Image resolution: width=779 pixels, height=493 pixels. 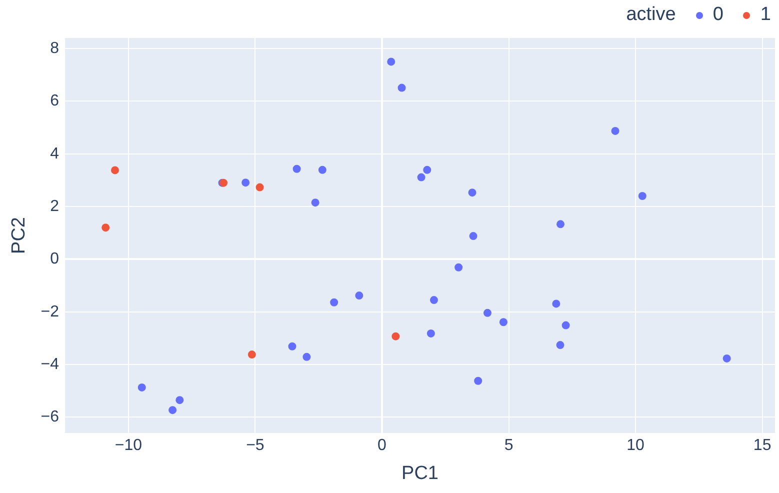 What do you see at coordinates (765, 15) in the screenshot?
I see `legend-label: 1` at bounding box center [765, 15].